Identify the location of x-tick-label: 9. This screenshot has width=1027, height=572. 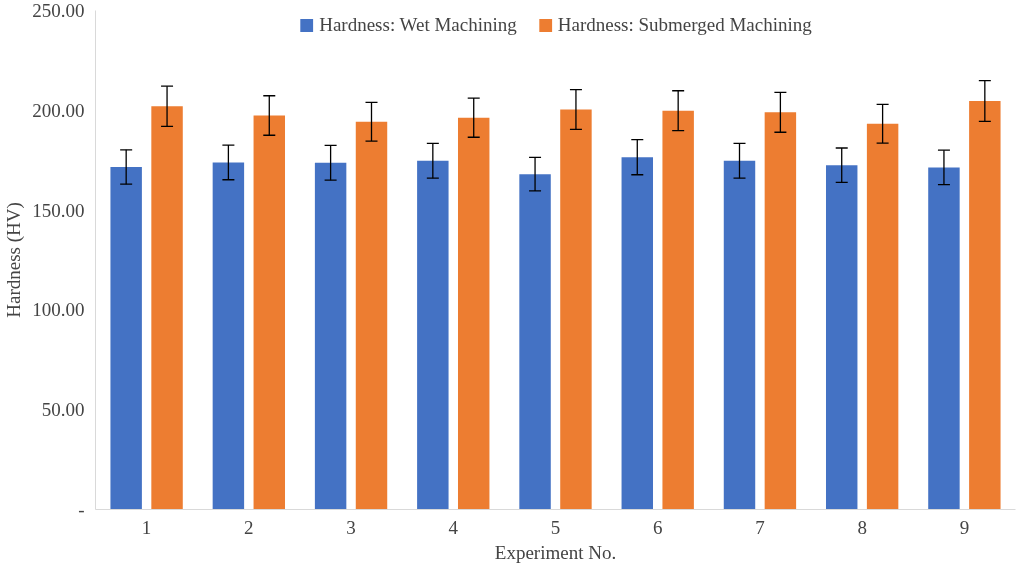
(964, 527).